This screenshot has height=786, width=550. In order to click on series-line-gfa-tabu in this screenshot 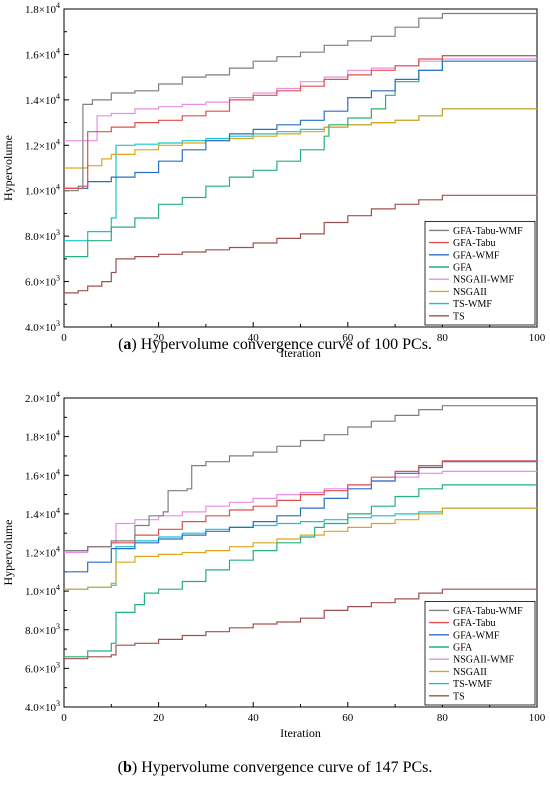, I will do `click(300, 122)`.